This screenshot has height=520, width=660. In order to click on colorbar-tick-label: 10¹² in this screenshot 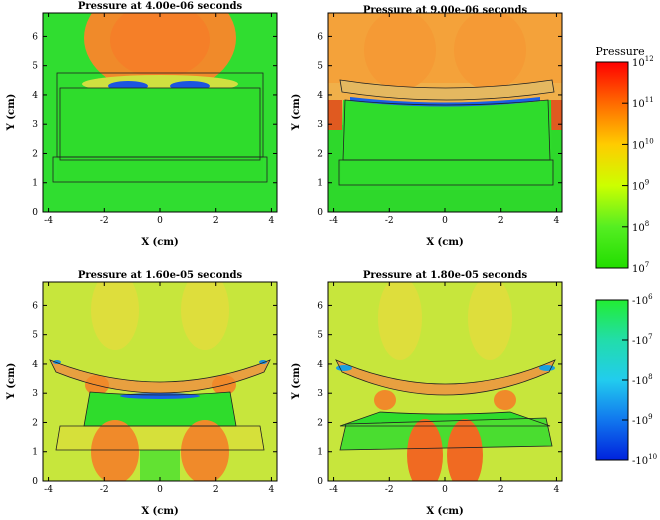, I will do `click(643, 62)`.